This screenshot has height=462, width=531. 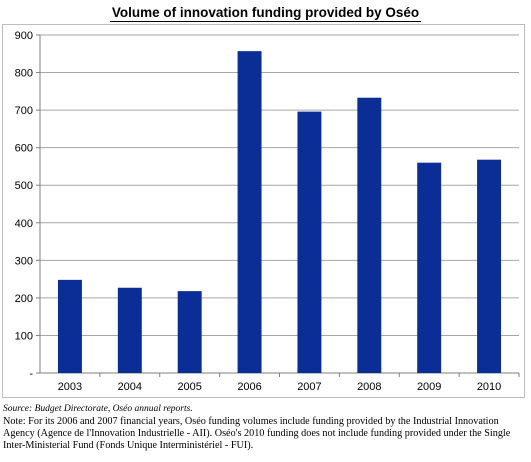 I want to click on x-tick-label: 2004, so click(x=130, y=387).